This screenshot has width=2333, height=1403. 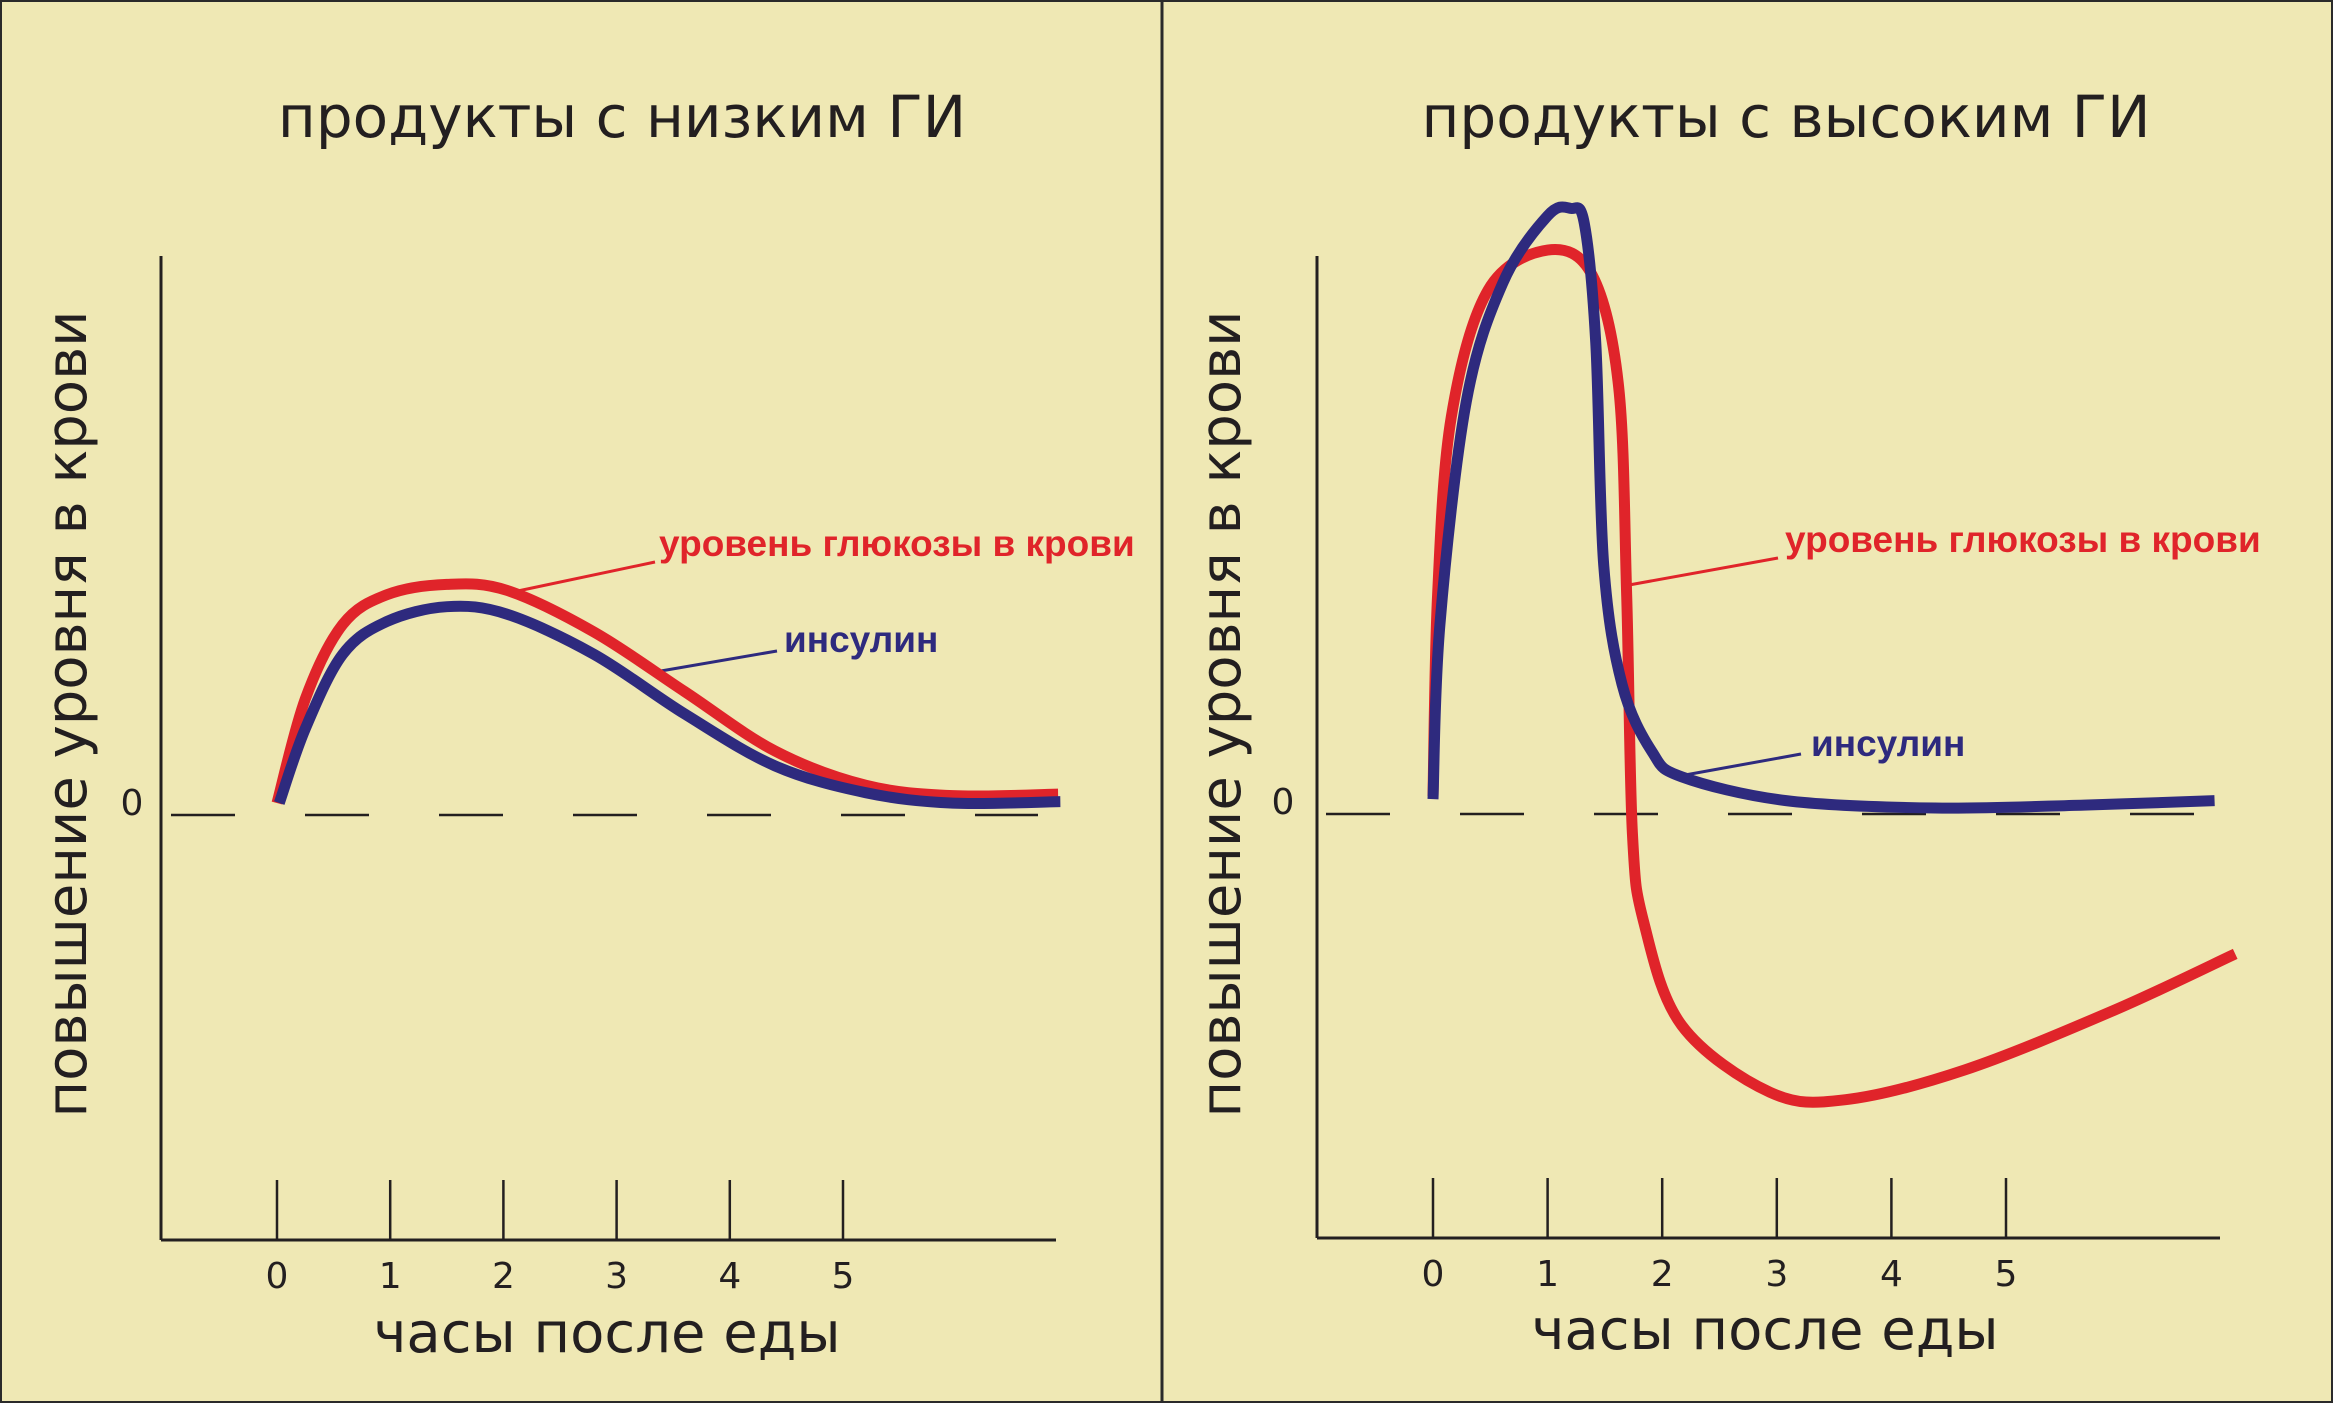 What do you see at coordinates (1891, 1274) in the screenshot?
I see `right-x-tick-label-4: 4` at bounding box center [1891, 1274].